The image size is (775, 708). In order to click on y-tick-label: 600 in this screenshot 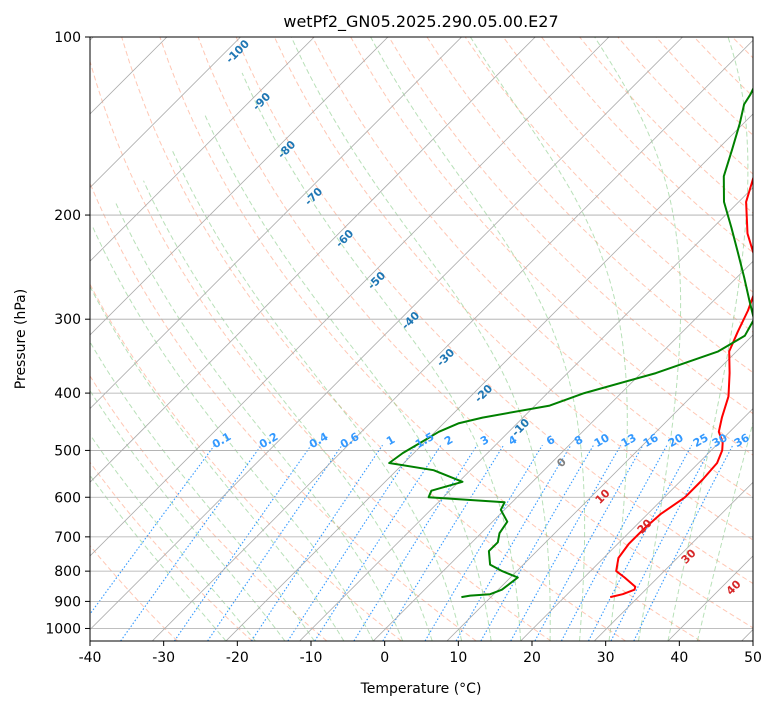, I will do `click(67, 498)`.